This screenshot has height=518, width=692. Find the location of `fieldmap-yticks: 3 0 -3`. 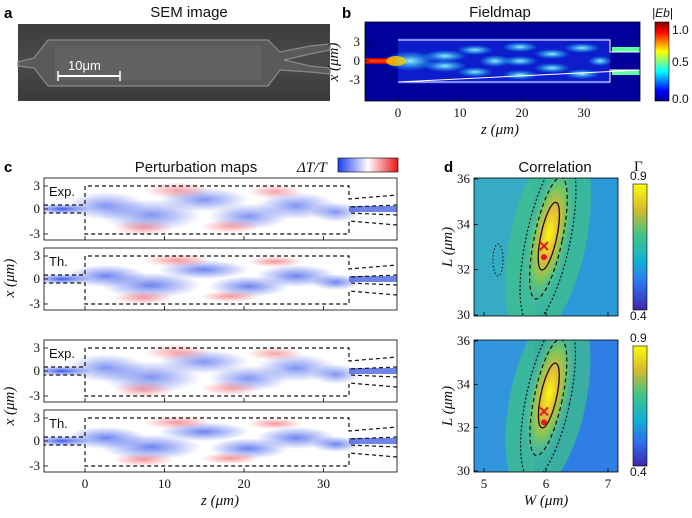

fieldmap-yticks: 3 0 -3 is located at coordinates (359, 60).